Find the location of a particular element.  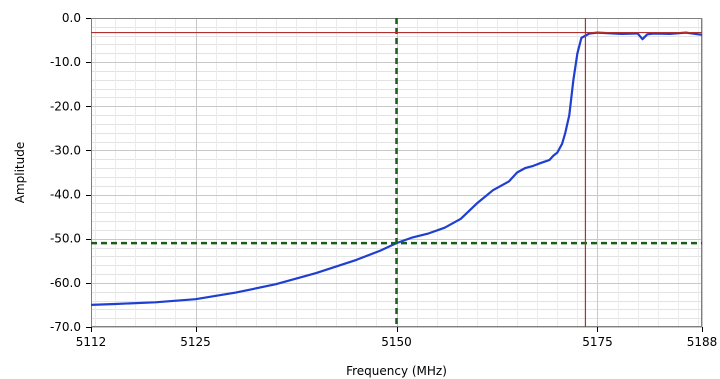

x-tick-label: 5175 is located at coordinates (597, 342).